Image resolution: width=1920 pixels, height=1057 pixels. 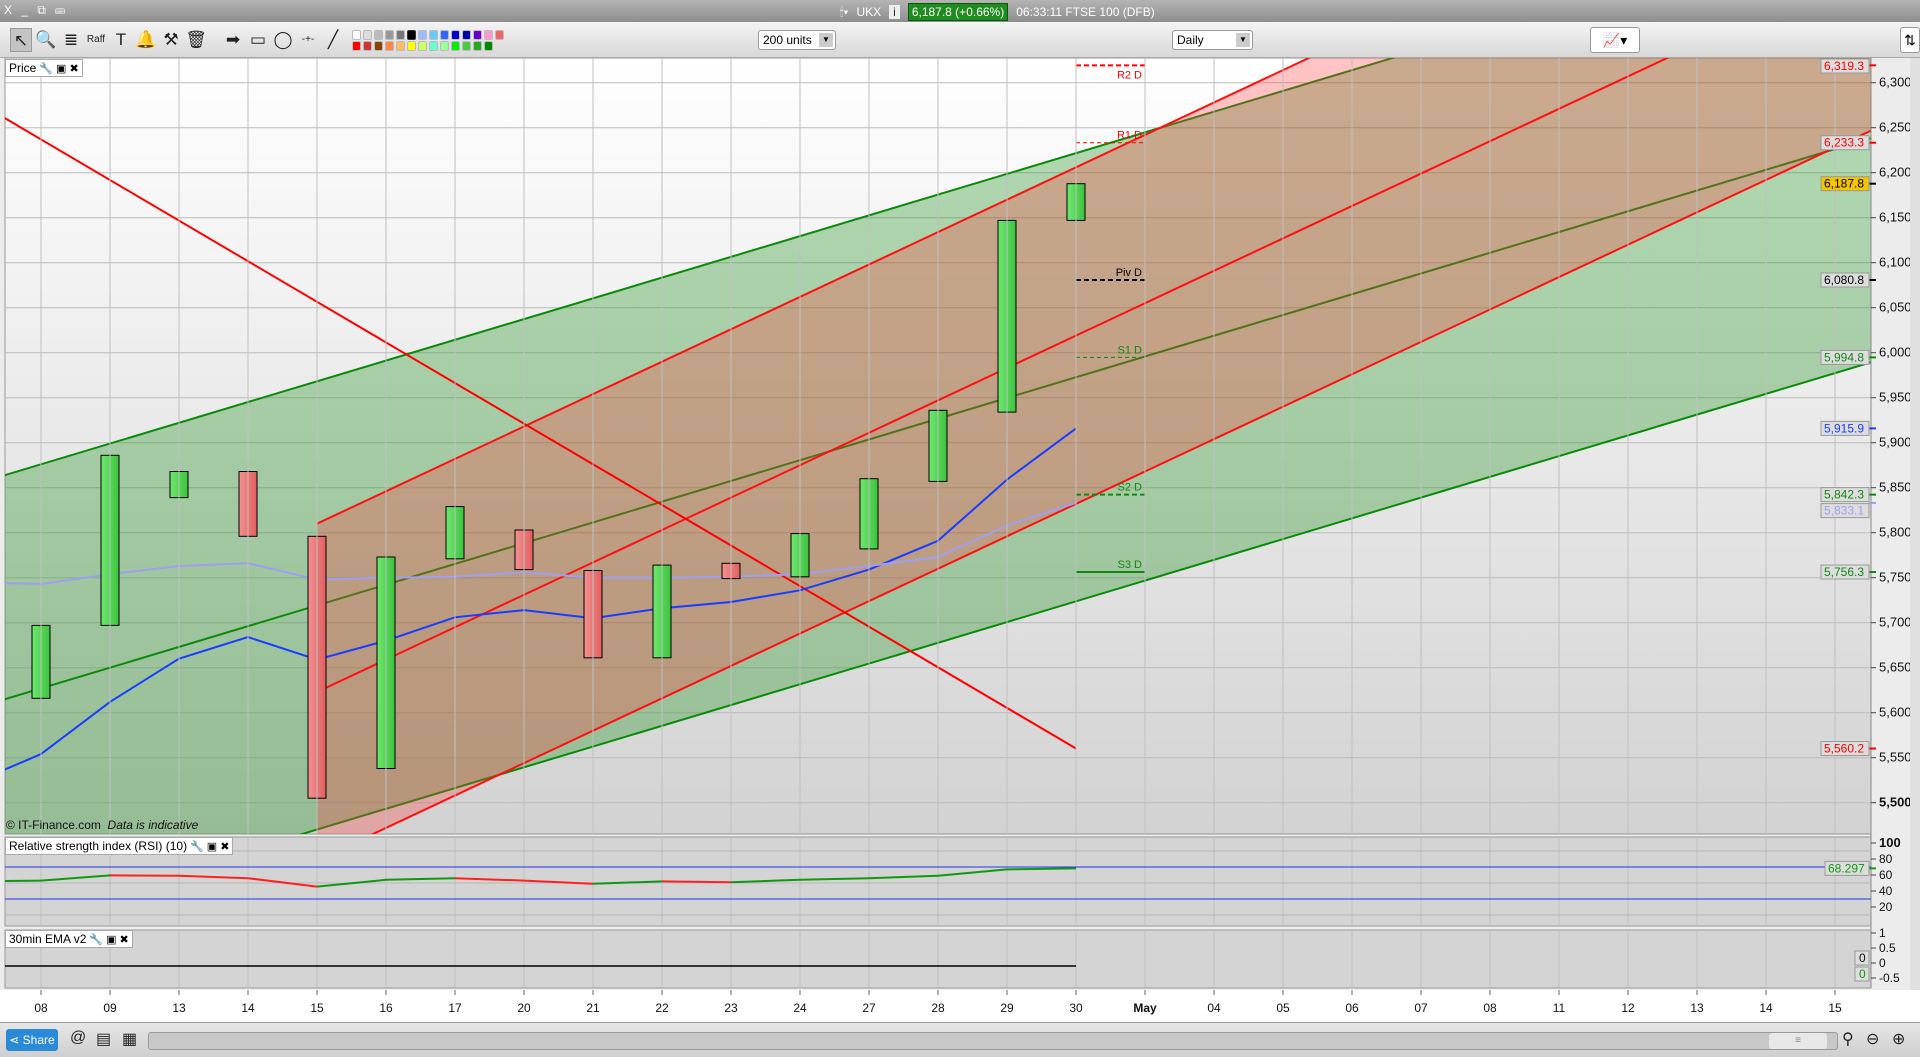 What do you see at coordinates (1844, 357) in the screenshot?
I see `price-tag-label: 5,994.8` at bounding box center [1844, 357].